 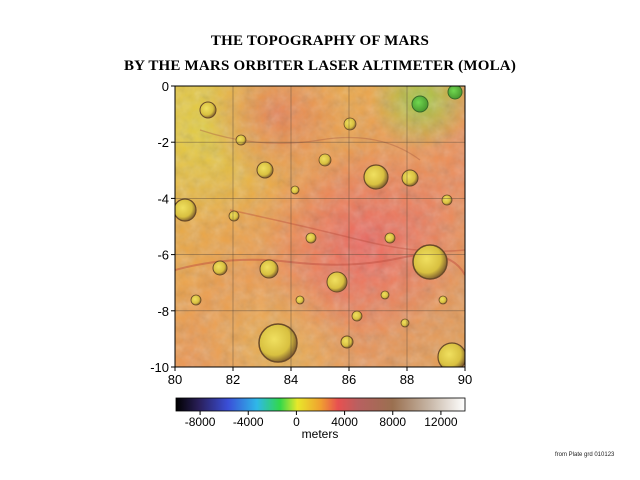 I want to click on colorbar-ticks: -8000 -4000 0 4000 8000 12000, so click(x=321, y=420).